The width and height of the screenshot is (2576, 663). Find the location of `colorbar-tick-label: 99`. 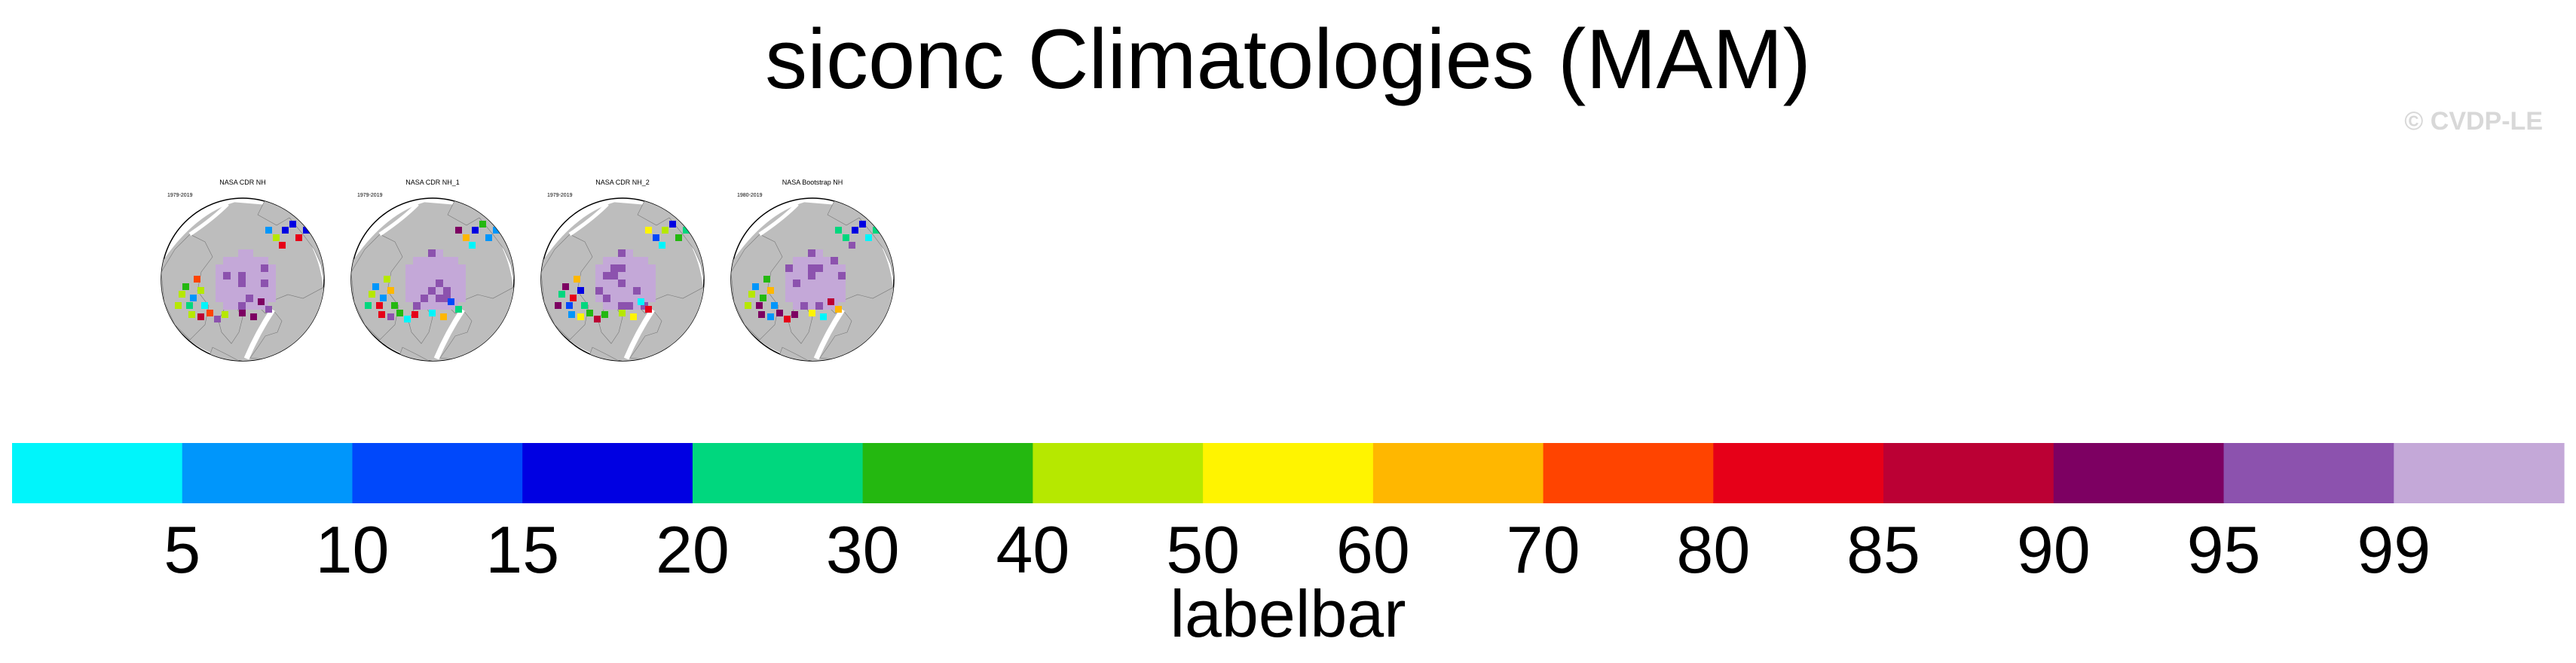

colorbar-tick-label: 99 is located at coordinates (2394, 549).